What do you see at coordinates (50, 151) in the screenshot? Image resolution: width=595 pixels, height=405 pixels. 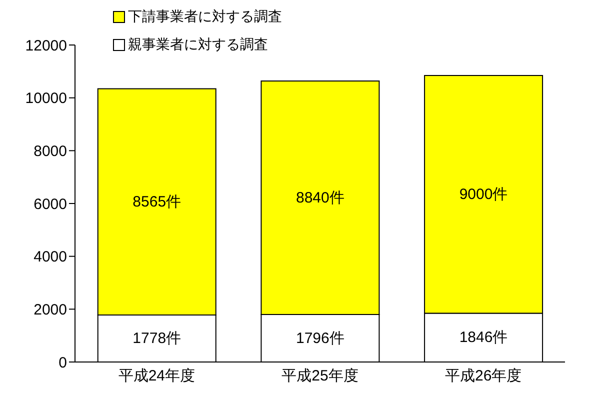 I see `y-tick-label: 8000` at bounding box center [50, 151].